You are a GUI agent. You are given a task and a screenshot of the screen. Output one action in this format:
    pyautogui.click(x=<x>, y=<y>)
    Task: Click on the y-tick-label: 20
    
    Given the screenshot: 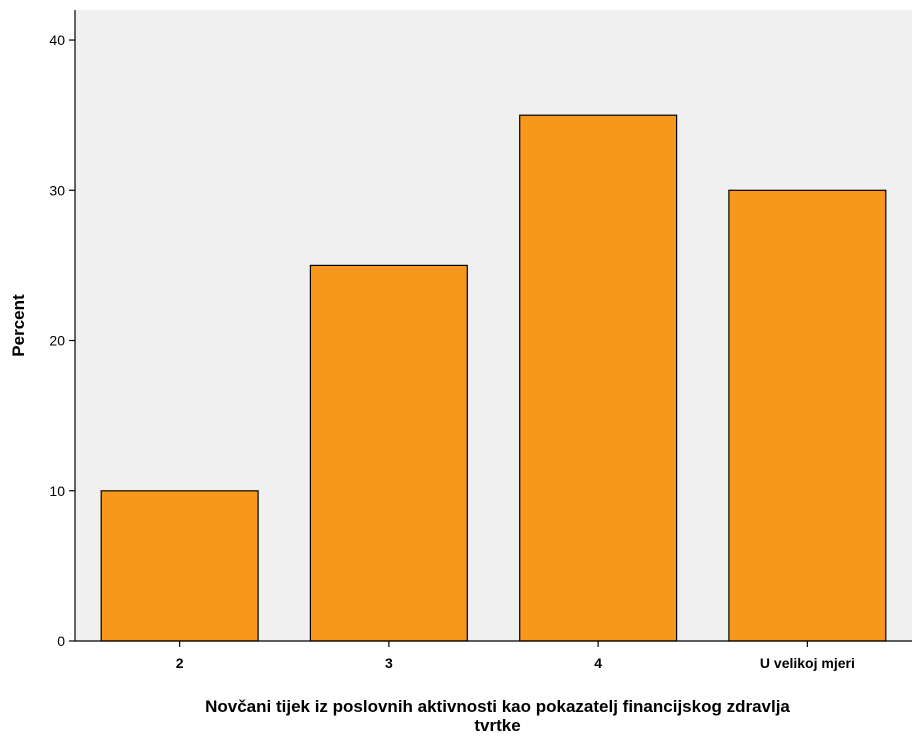 What is the action you would take?
    pyautogui.click(x=57, y=341)
    